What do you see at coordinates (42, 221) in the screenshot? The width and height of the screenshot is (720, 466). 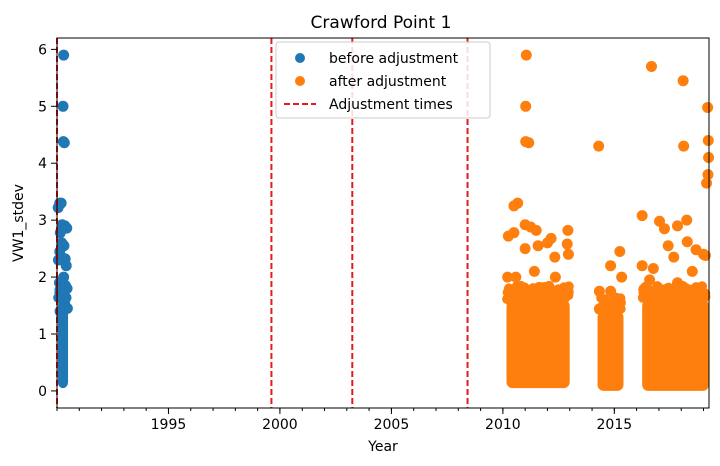 I see `y-tick-label: 3` at bounding box center [42, 221].